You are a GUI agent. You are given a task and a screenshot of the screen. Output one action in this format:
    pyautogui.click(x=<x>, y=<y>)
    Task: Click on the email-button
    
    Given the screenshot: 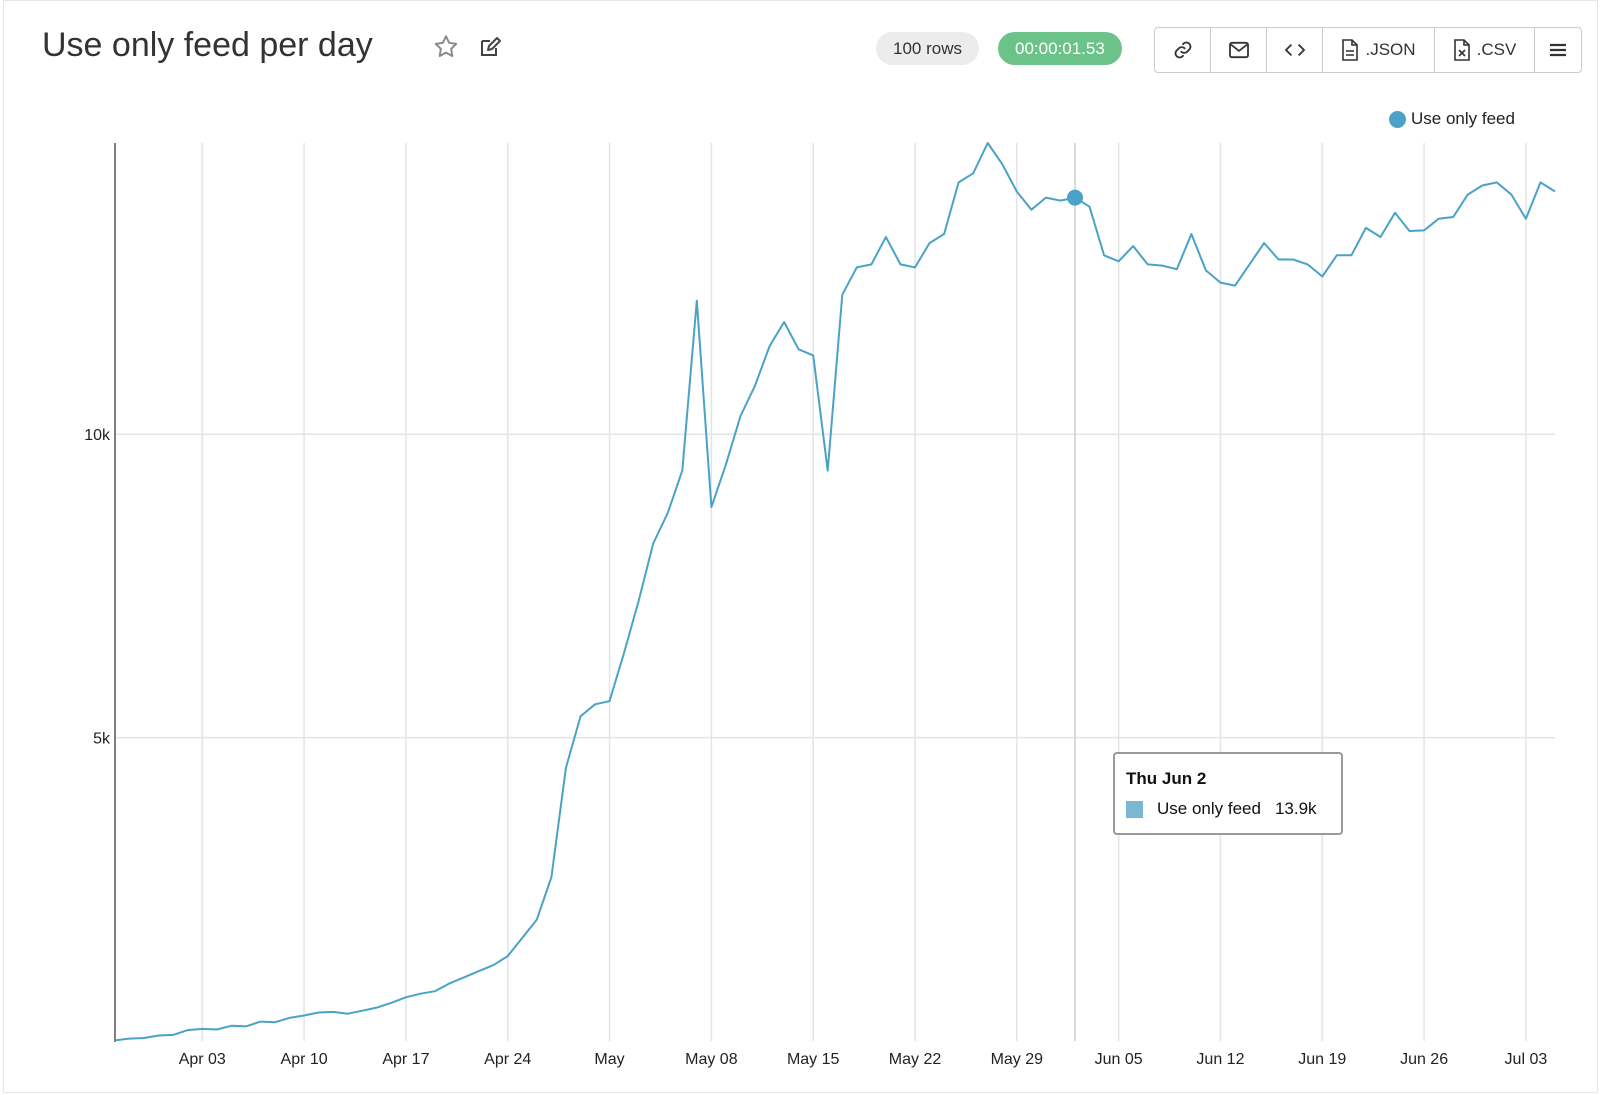 What is the action you would take?
    pyautogui.click(x=1239, y=50)
    